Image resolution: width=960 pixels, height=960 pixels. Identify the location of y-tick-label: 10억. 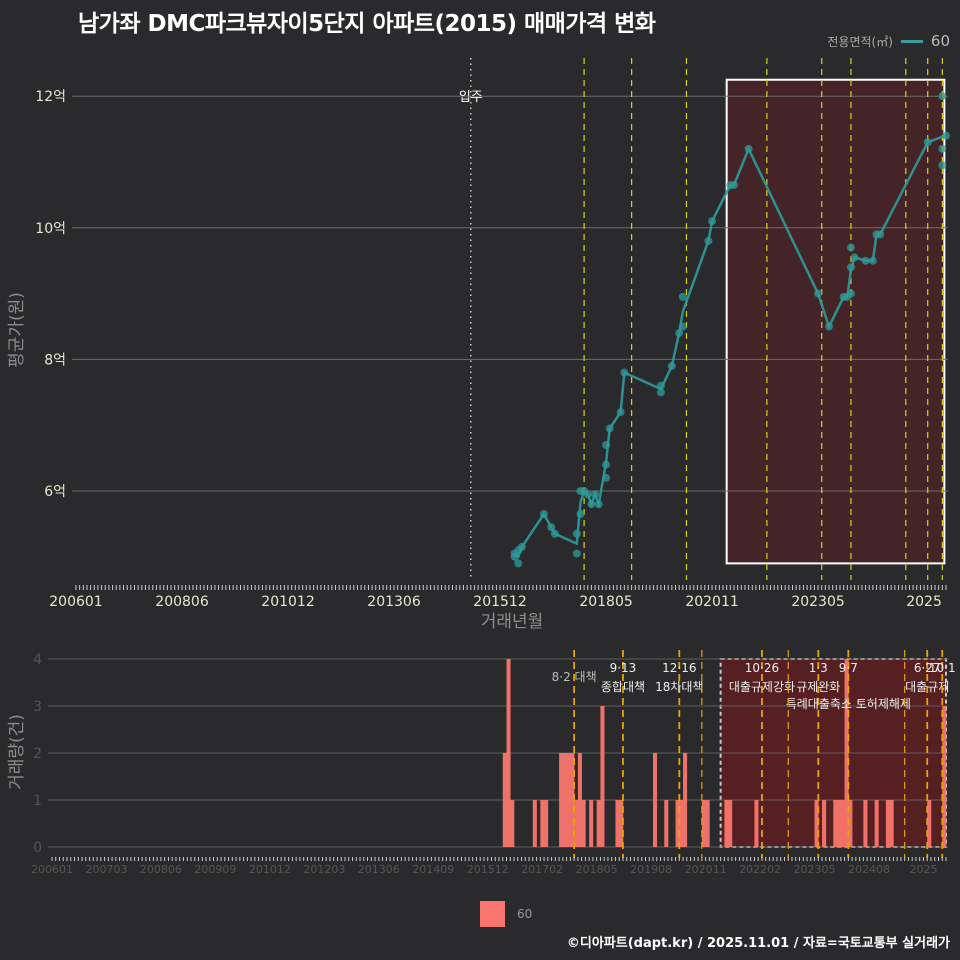
(50, 229).